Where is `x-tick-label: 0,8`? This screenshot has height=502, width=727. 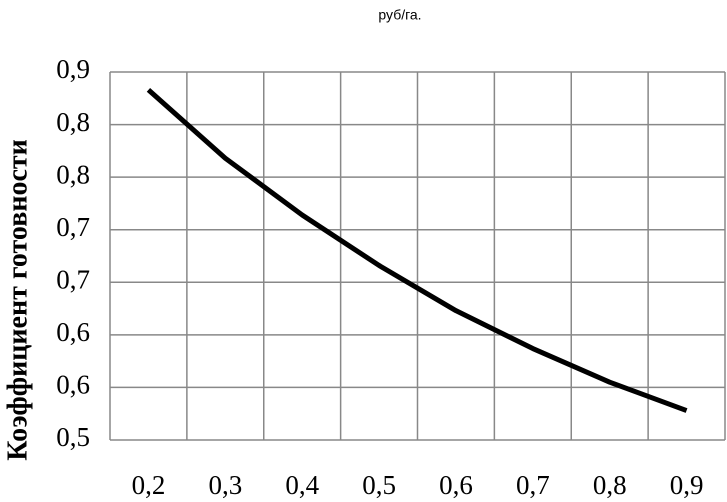
x-tick-label: 0,8 is located at coordinates (610, 485).